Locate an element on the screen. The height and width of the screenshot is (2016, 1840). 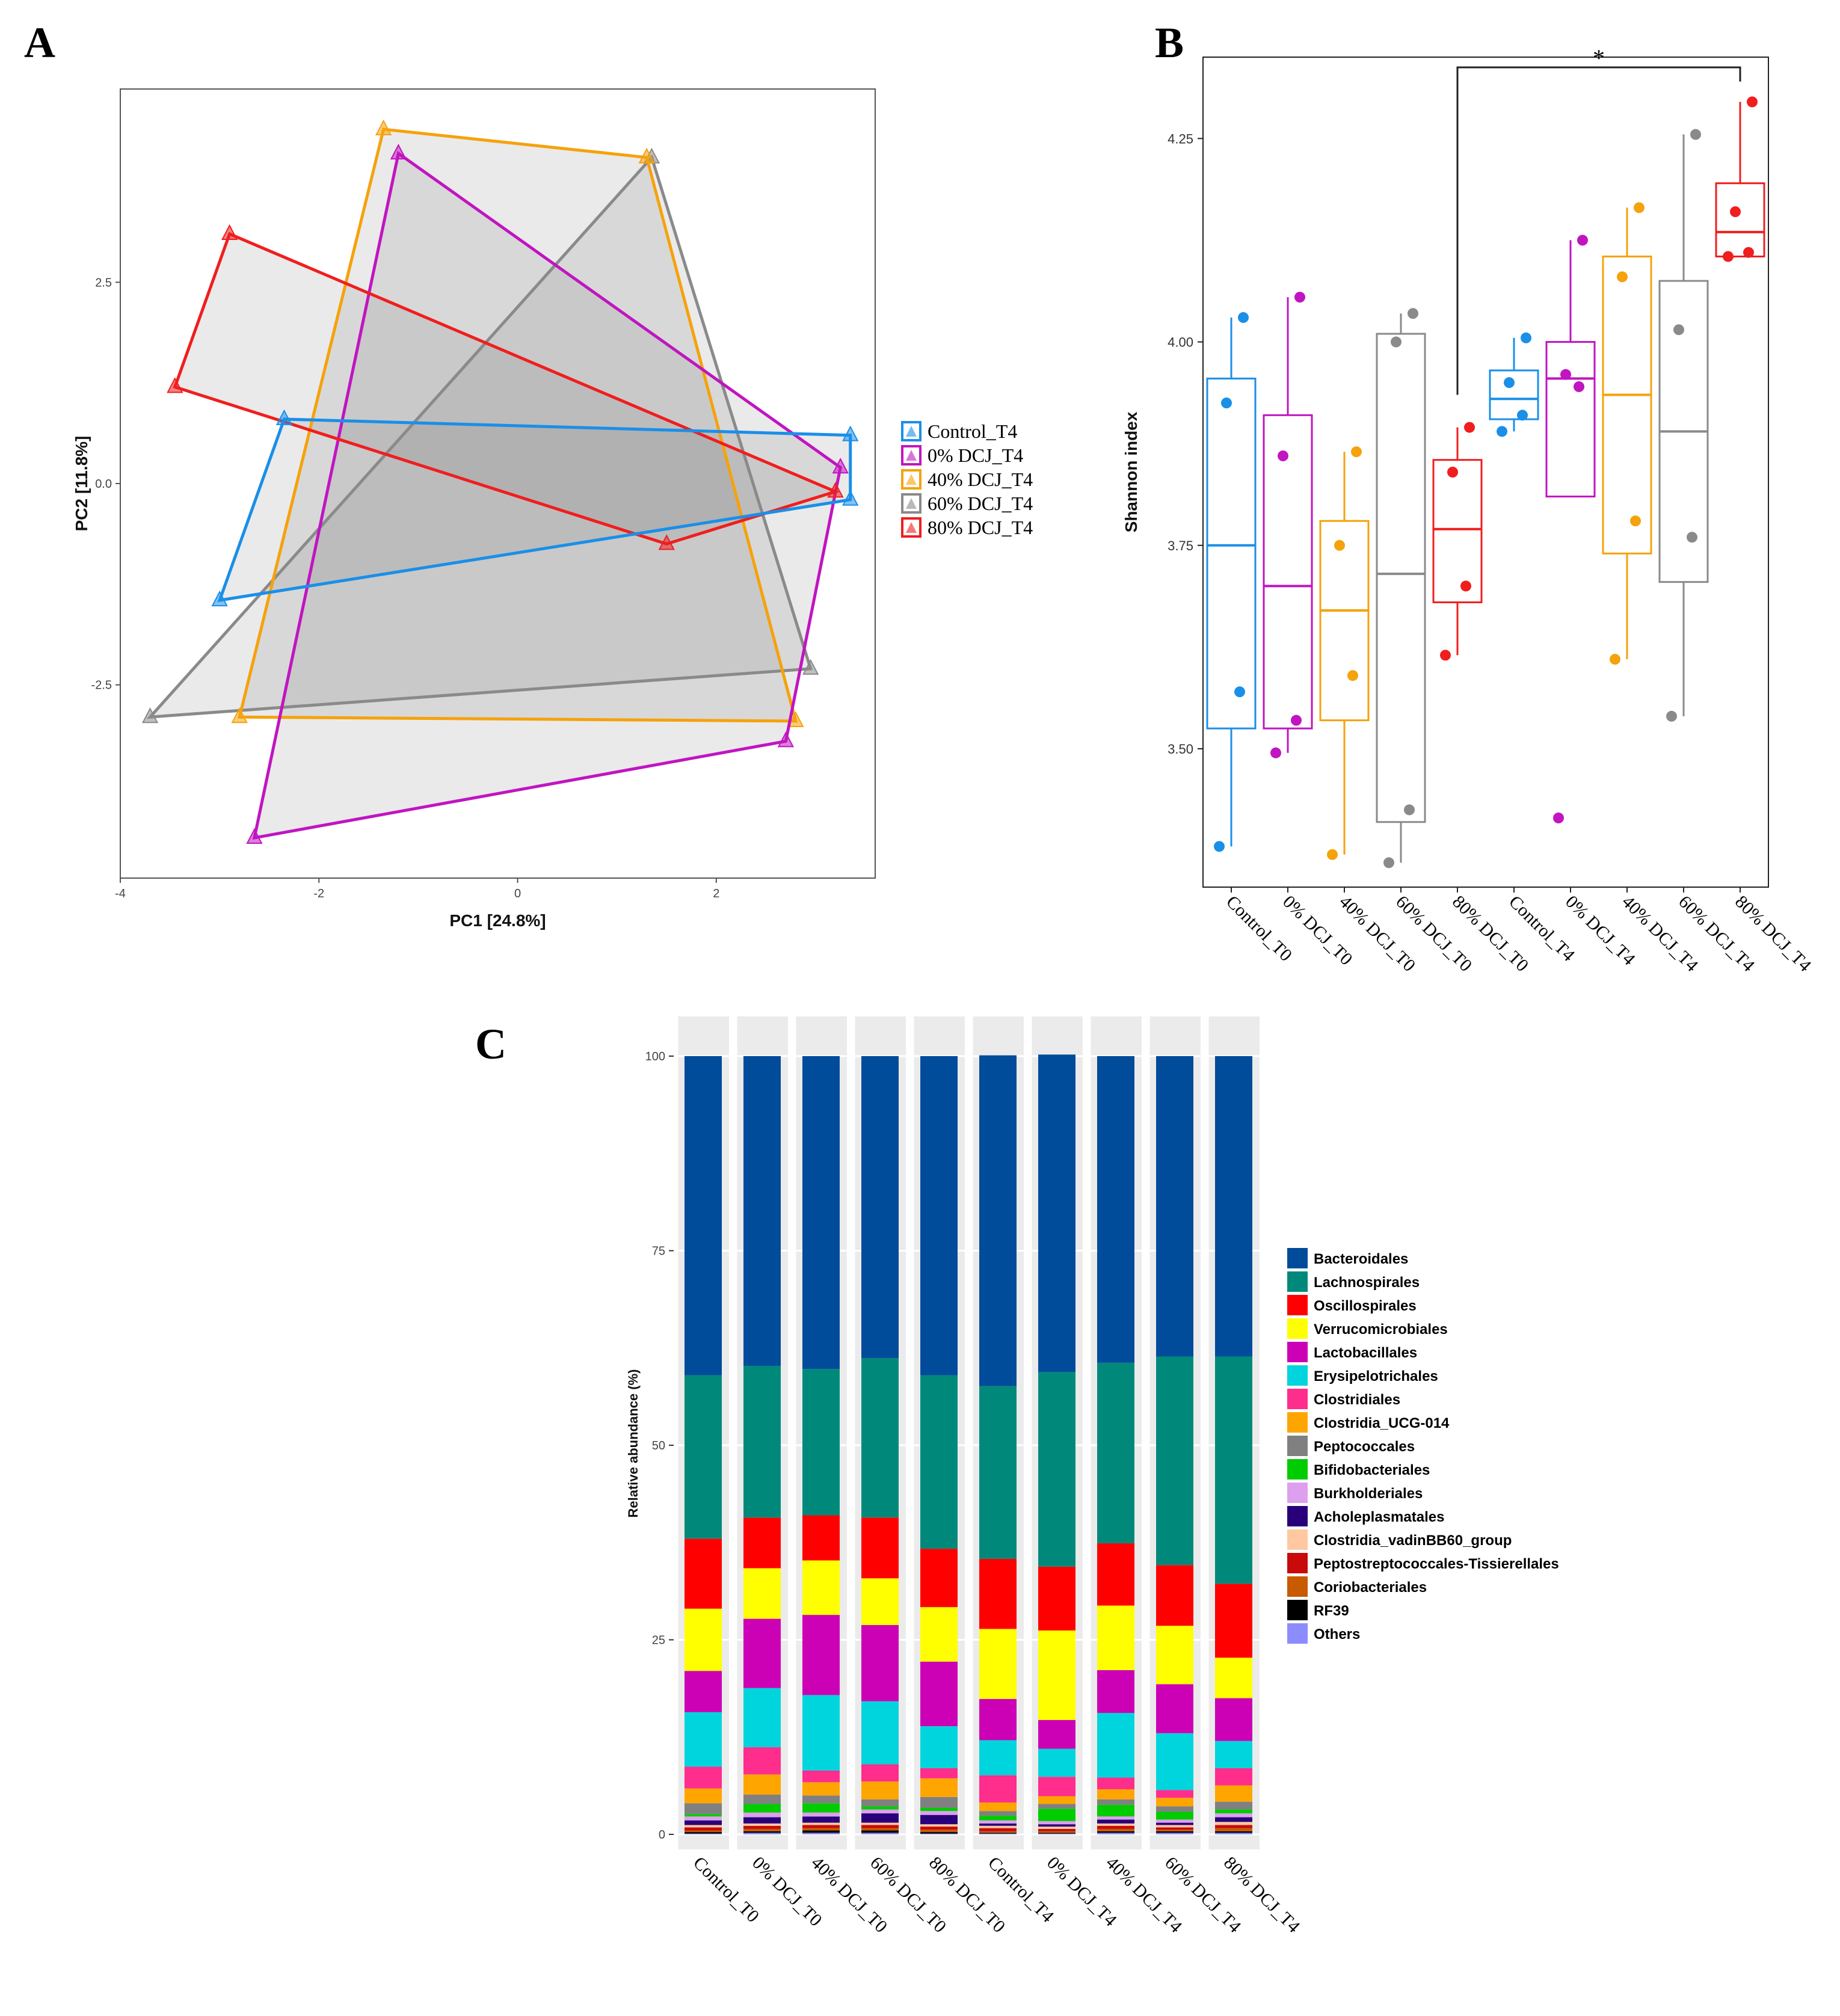
y-tick-label: 3.75 is located at coordinates (1180, 546).